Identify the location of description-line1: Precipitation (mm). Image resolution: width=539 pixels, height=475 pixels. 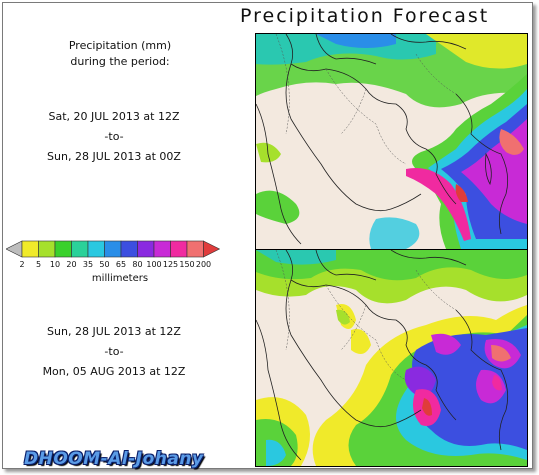
(120, 45).